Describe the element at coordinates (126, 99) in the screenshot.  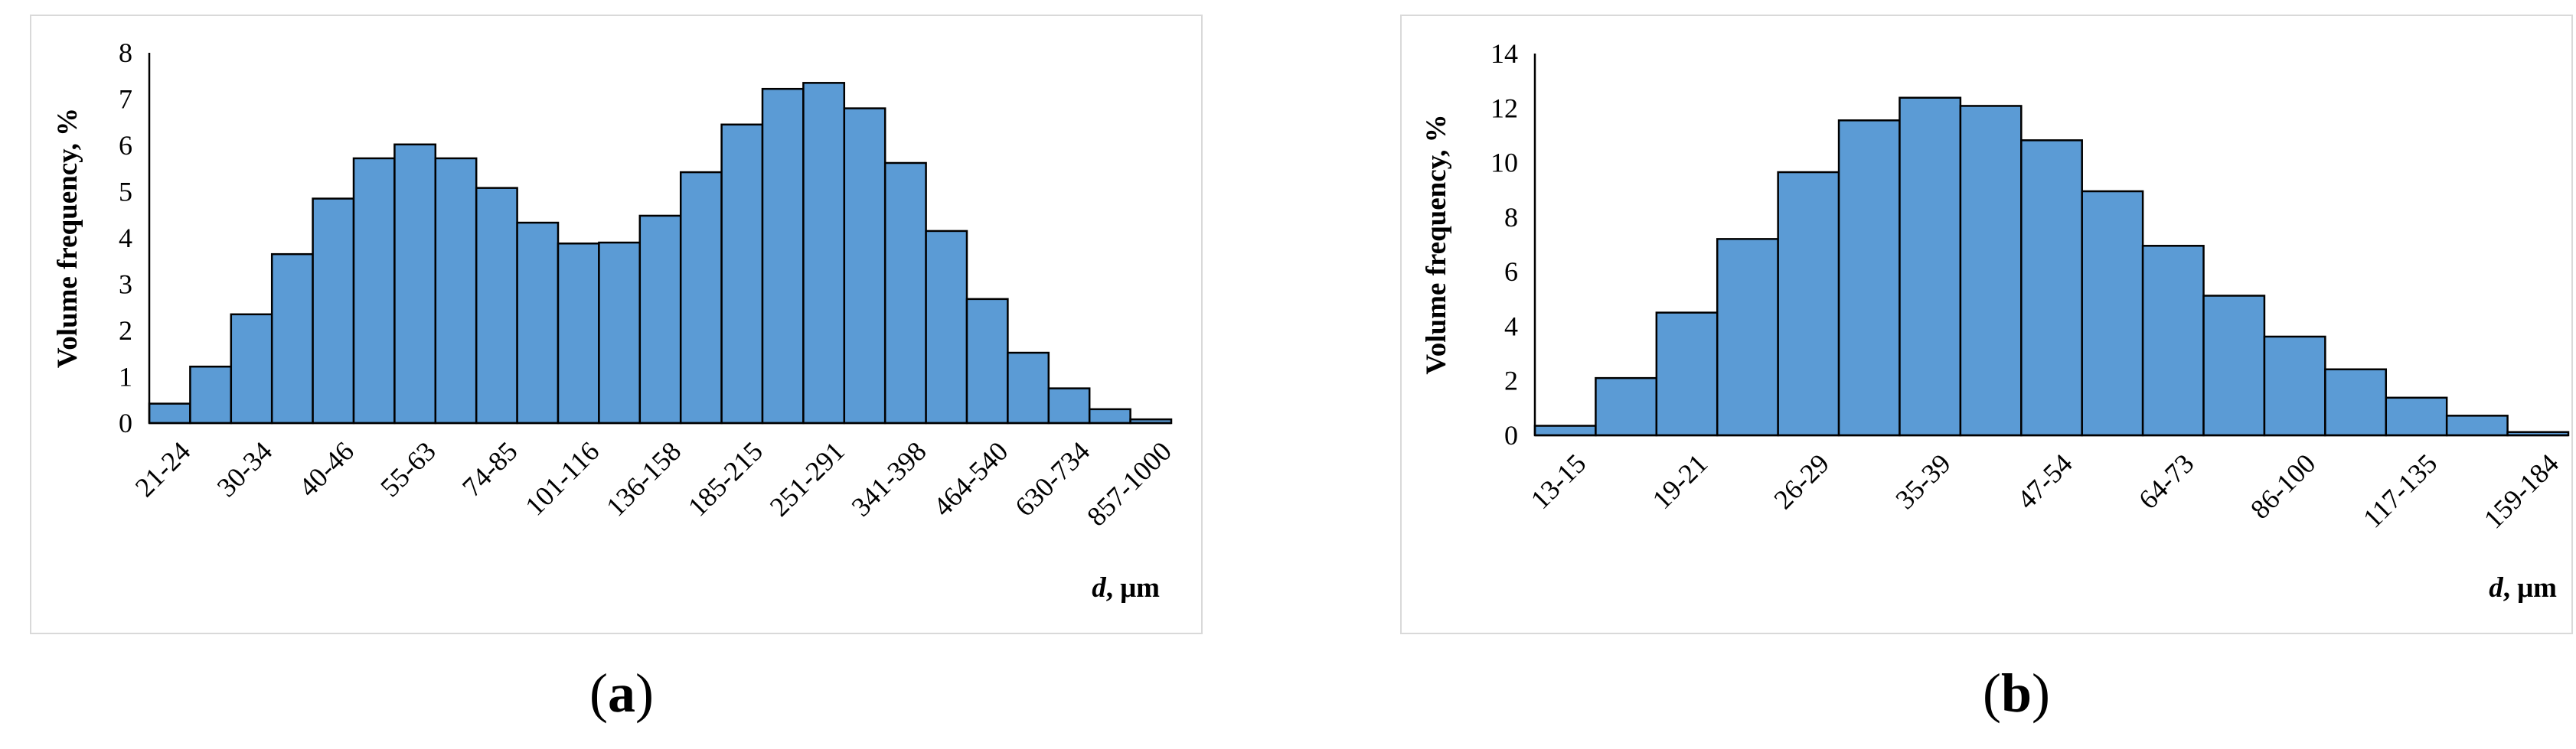
I see `y-tick-label: 7` at that location.